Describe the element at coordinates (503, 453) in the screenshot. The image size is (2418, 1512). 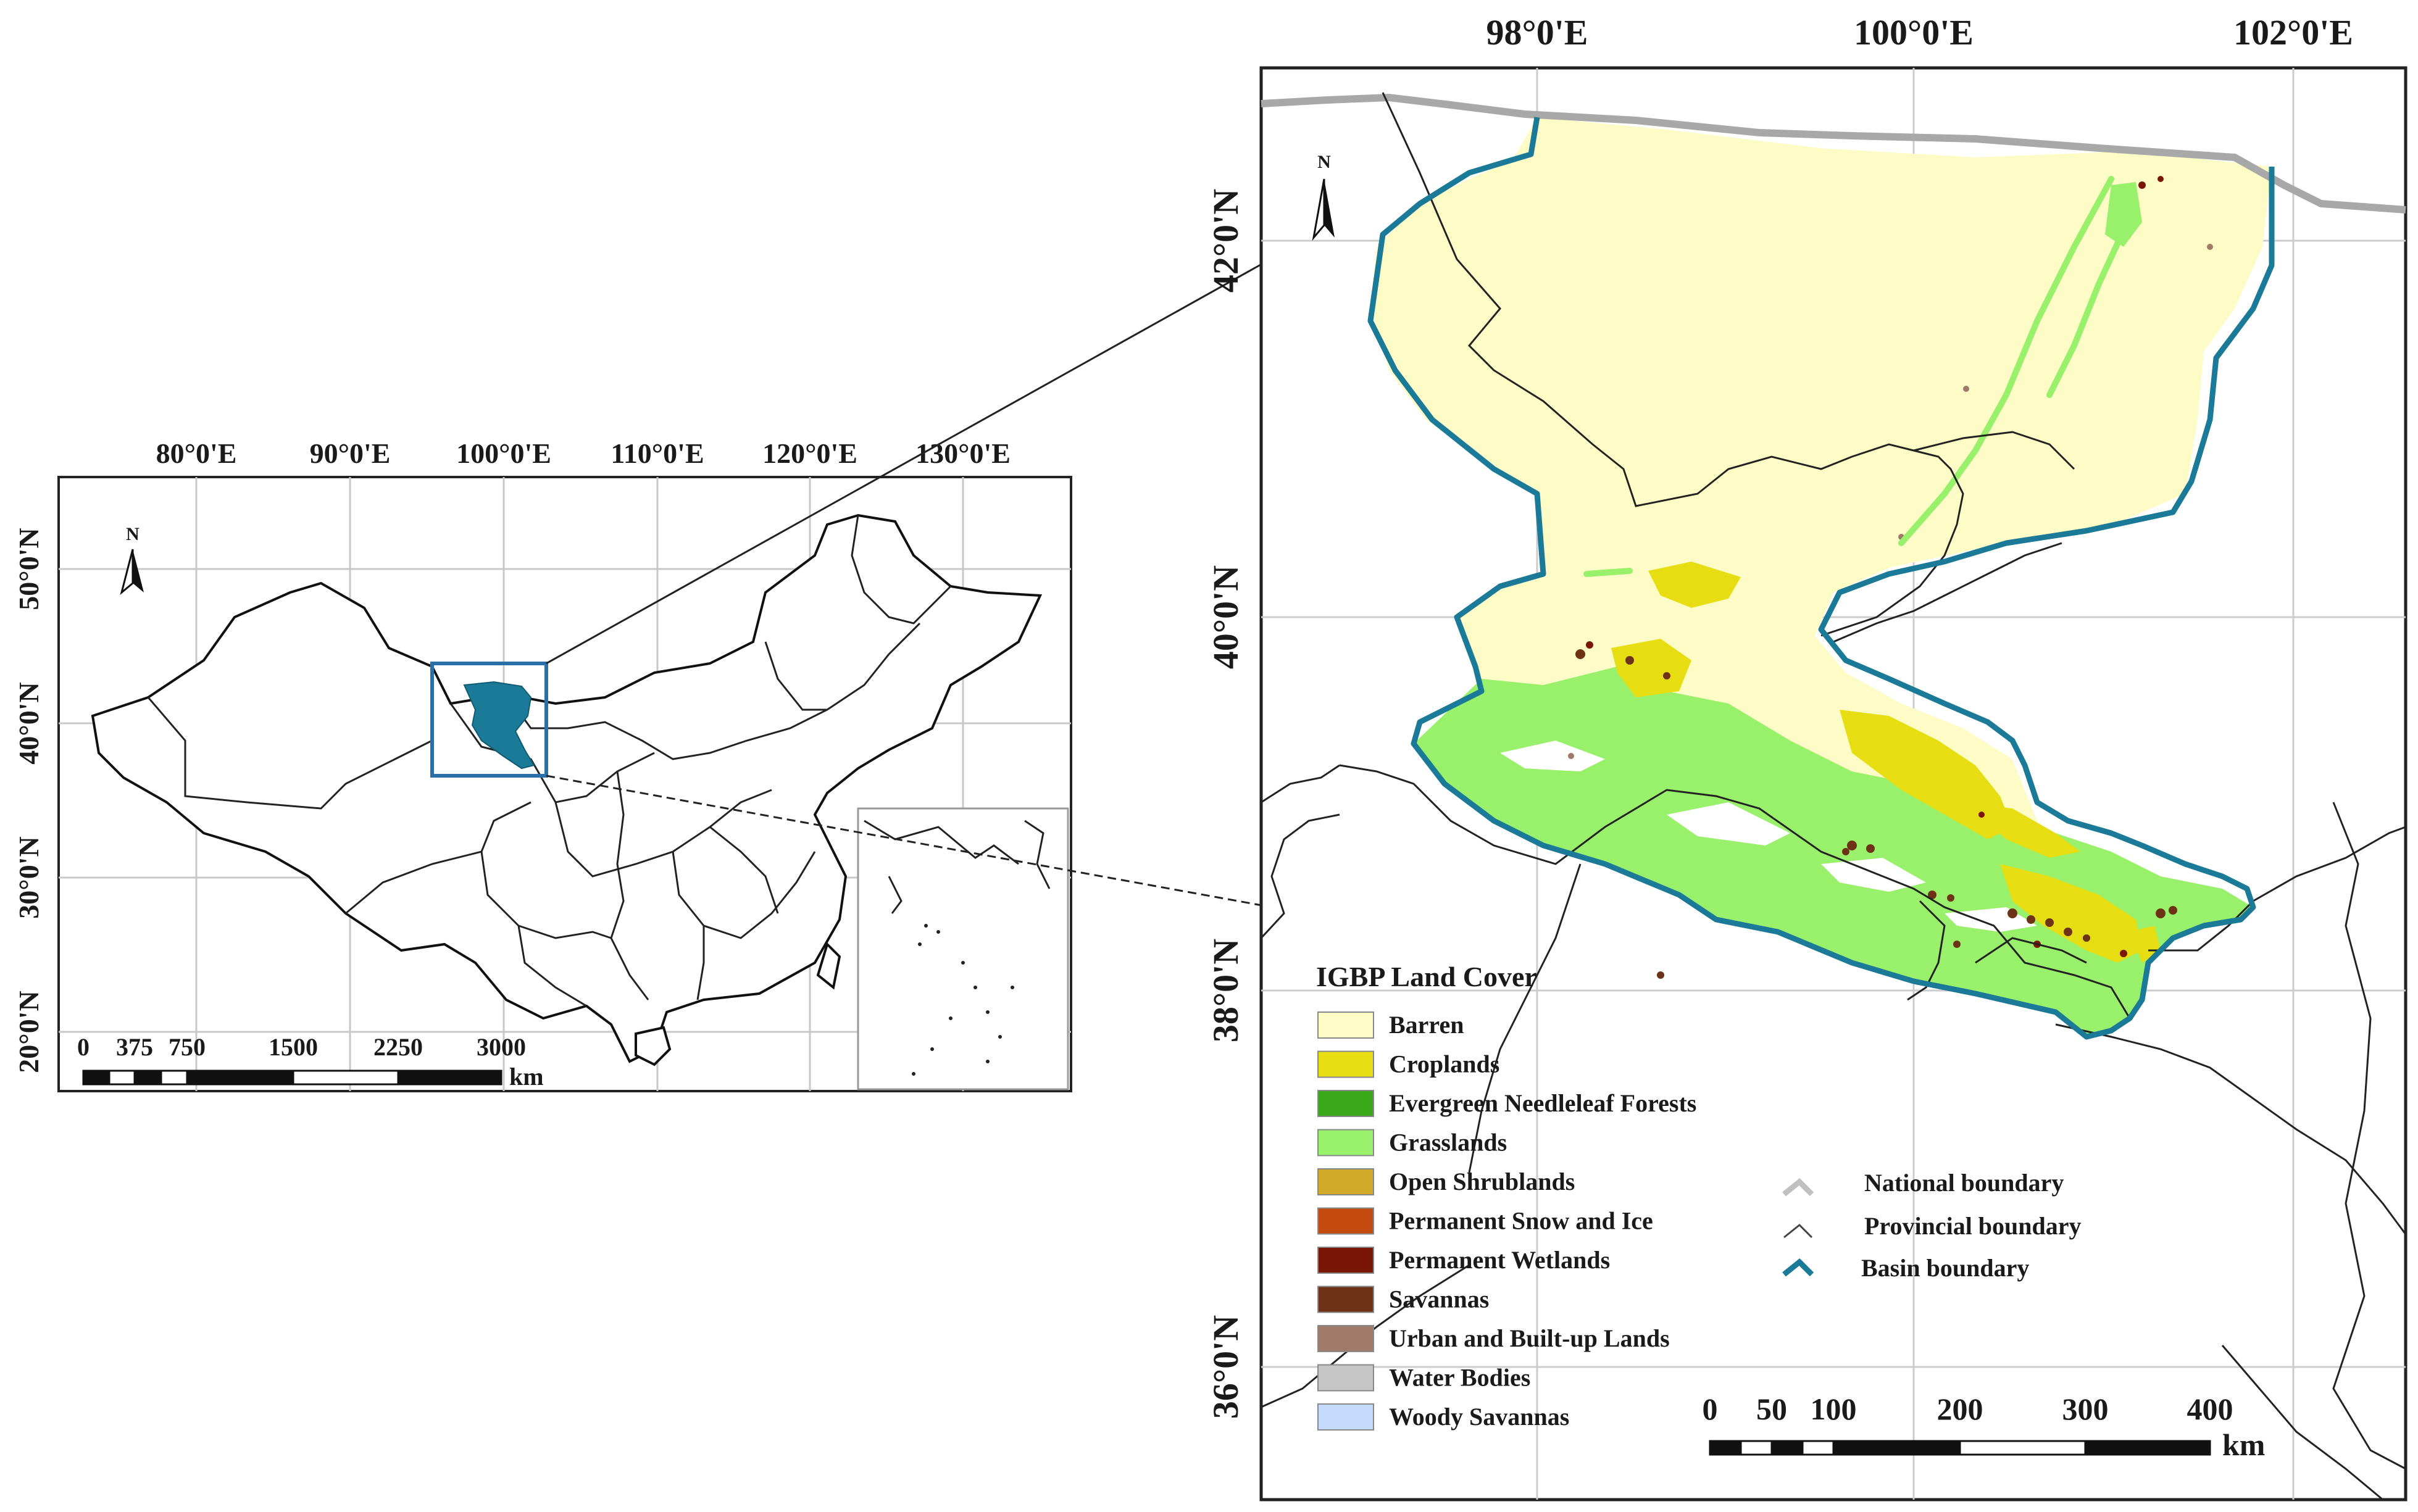
I see `inset-lon-label-100: 100°0'E` at that location.